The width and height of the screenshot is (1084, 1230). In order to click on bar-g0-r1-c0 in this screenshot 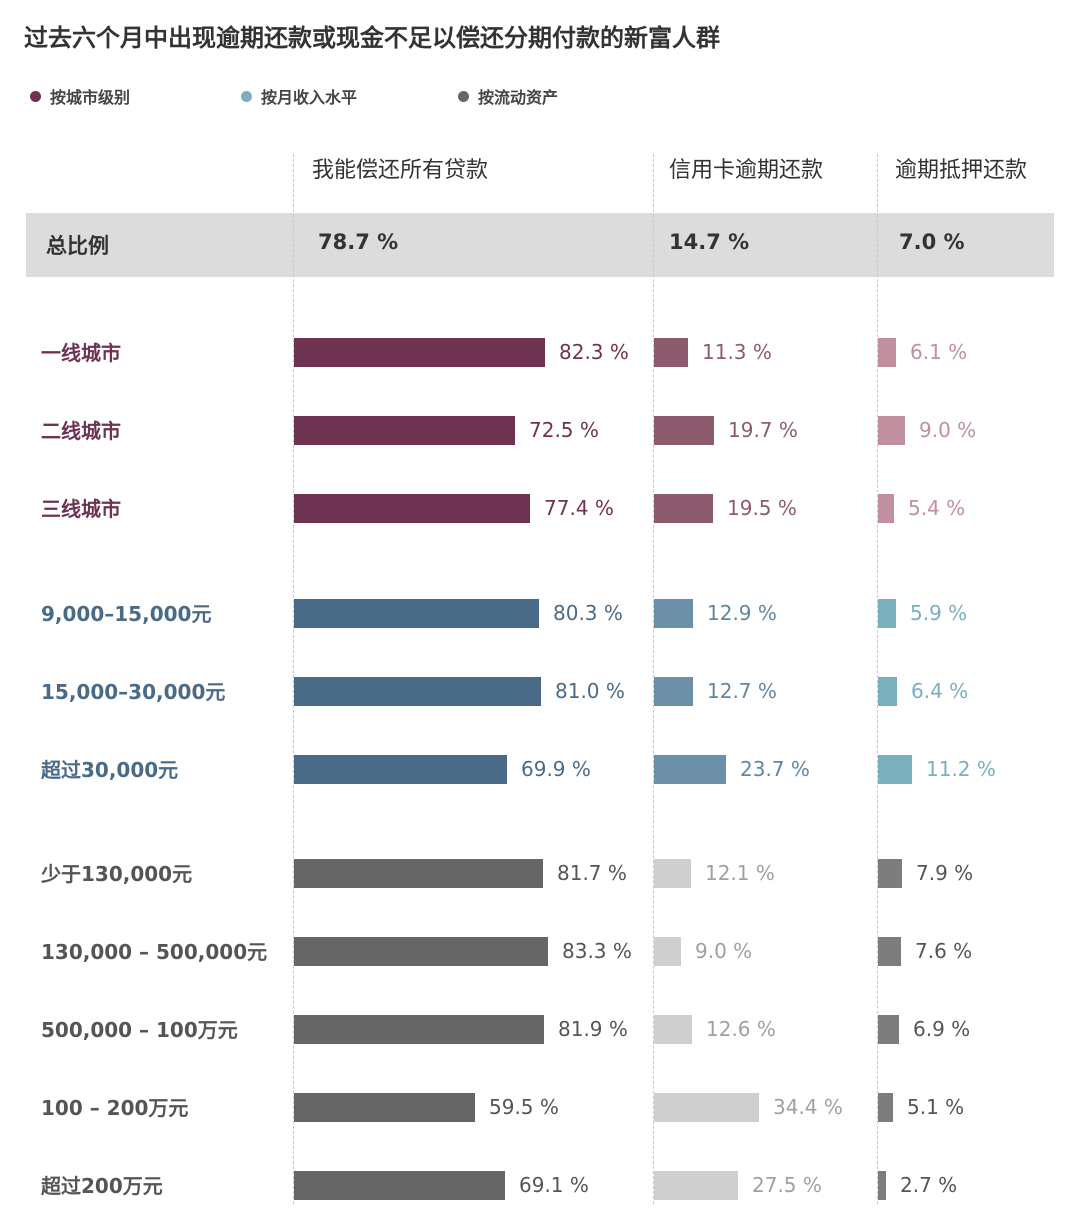, I will do `click(404, 430)`.